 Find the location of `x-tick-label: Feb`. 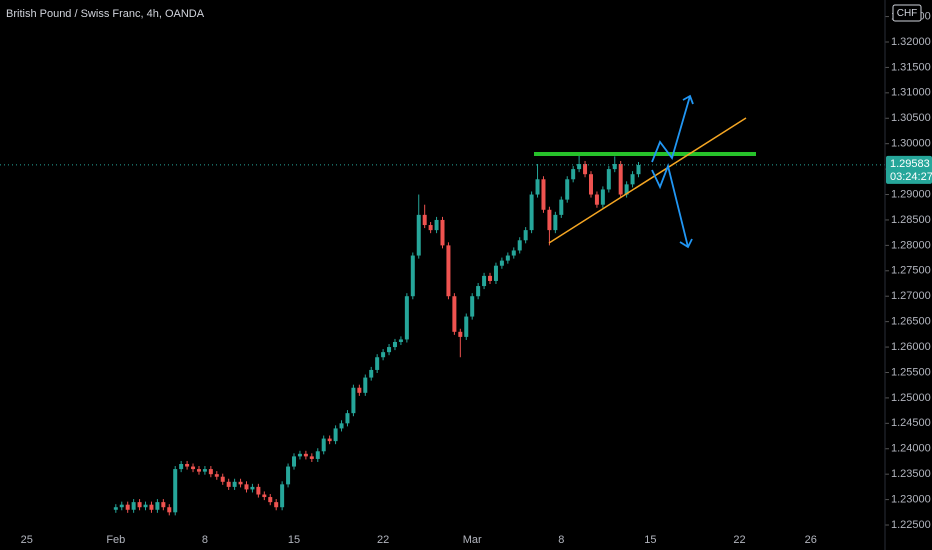

x-tick-label: Feb is located at coordinates (115, 540).